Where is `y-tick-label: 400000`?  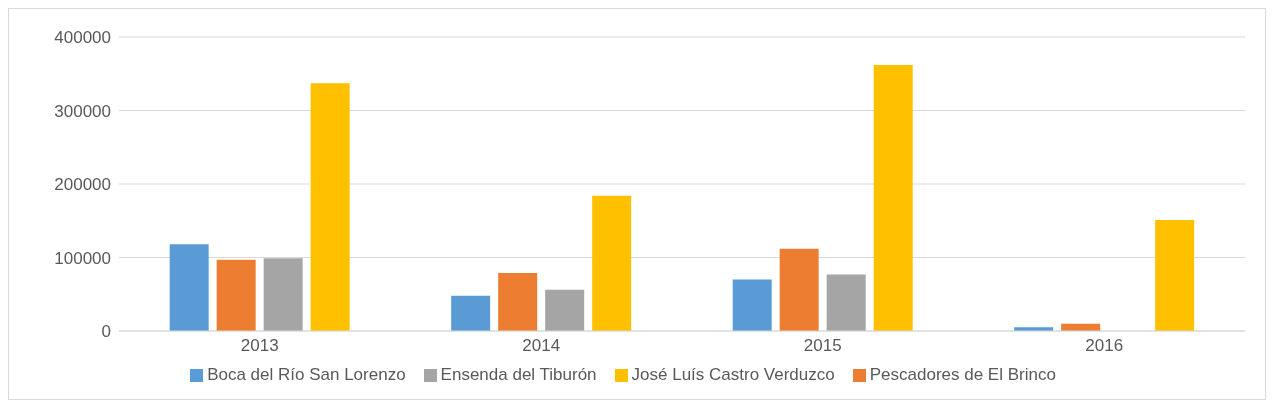 y-tick-label: 400000 is located at coordinates (82, 38).